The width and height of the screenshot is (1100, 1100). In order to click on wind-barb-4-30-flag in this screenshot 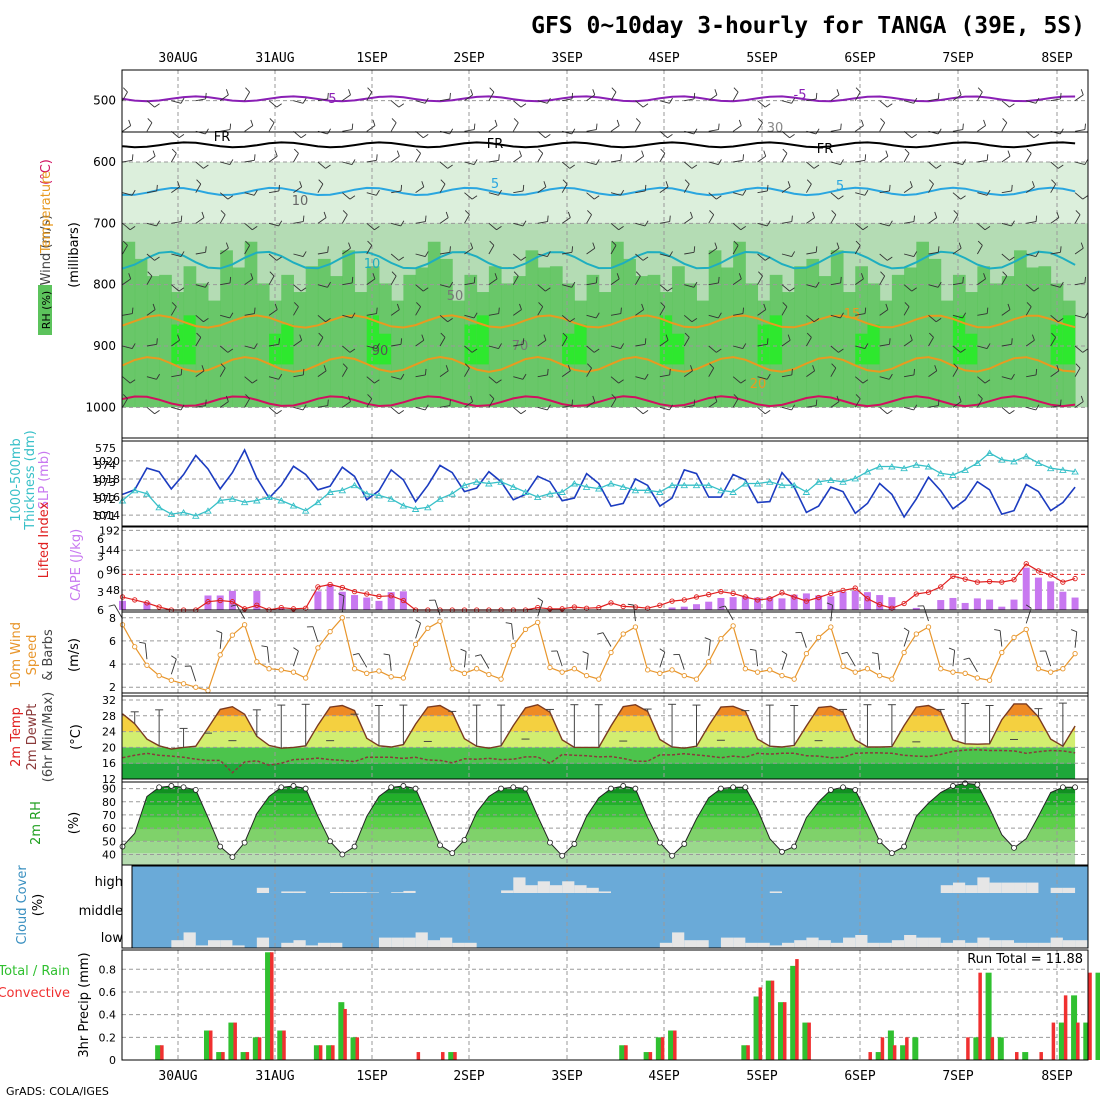, I will do `click(499, 228)`.